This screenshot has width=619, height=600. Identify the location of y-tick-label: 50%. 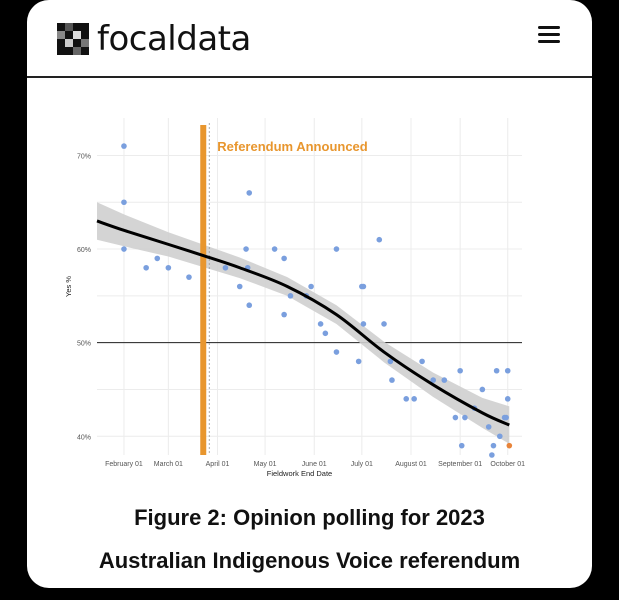
(84, 344).